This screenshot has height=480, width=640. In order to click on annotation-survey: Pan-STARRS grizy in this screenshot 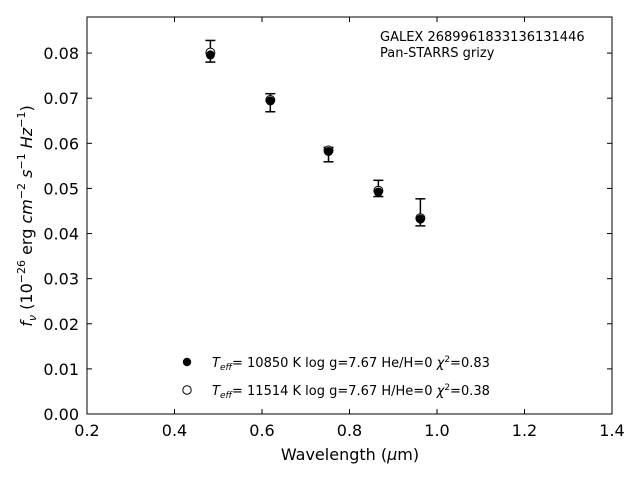, I will do `click(437, 53)`.